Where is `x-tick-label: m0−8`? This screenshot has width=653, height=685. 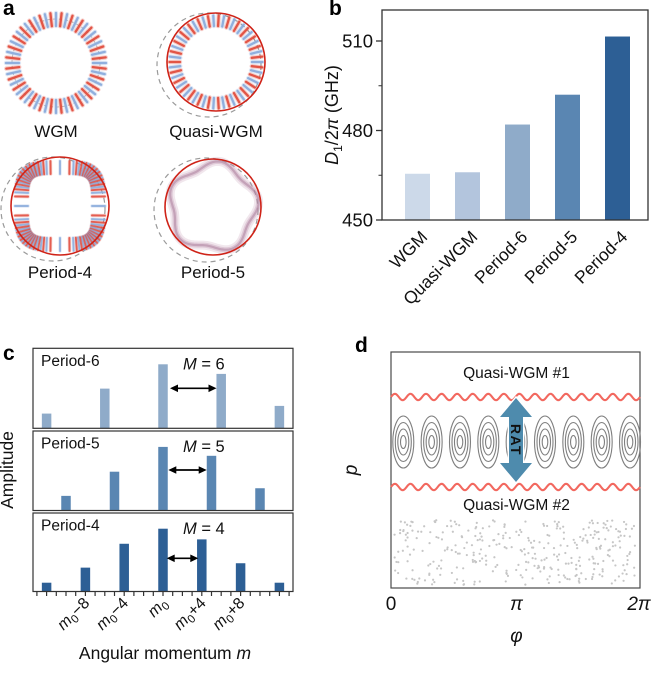 x-tick-label: m0−8 is located at coordinates (74, 615).